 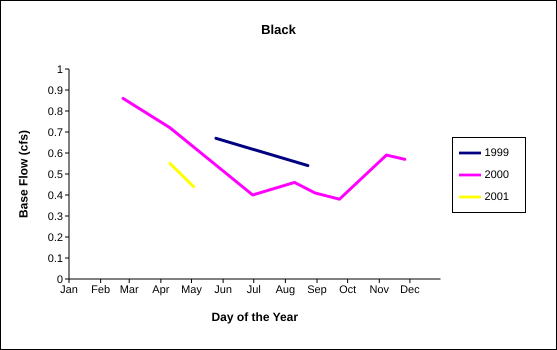 I want to click on x-tick-label: May, so click(x=191, y=290).